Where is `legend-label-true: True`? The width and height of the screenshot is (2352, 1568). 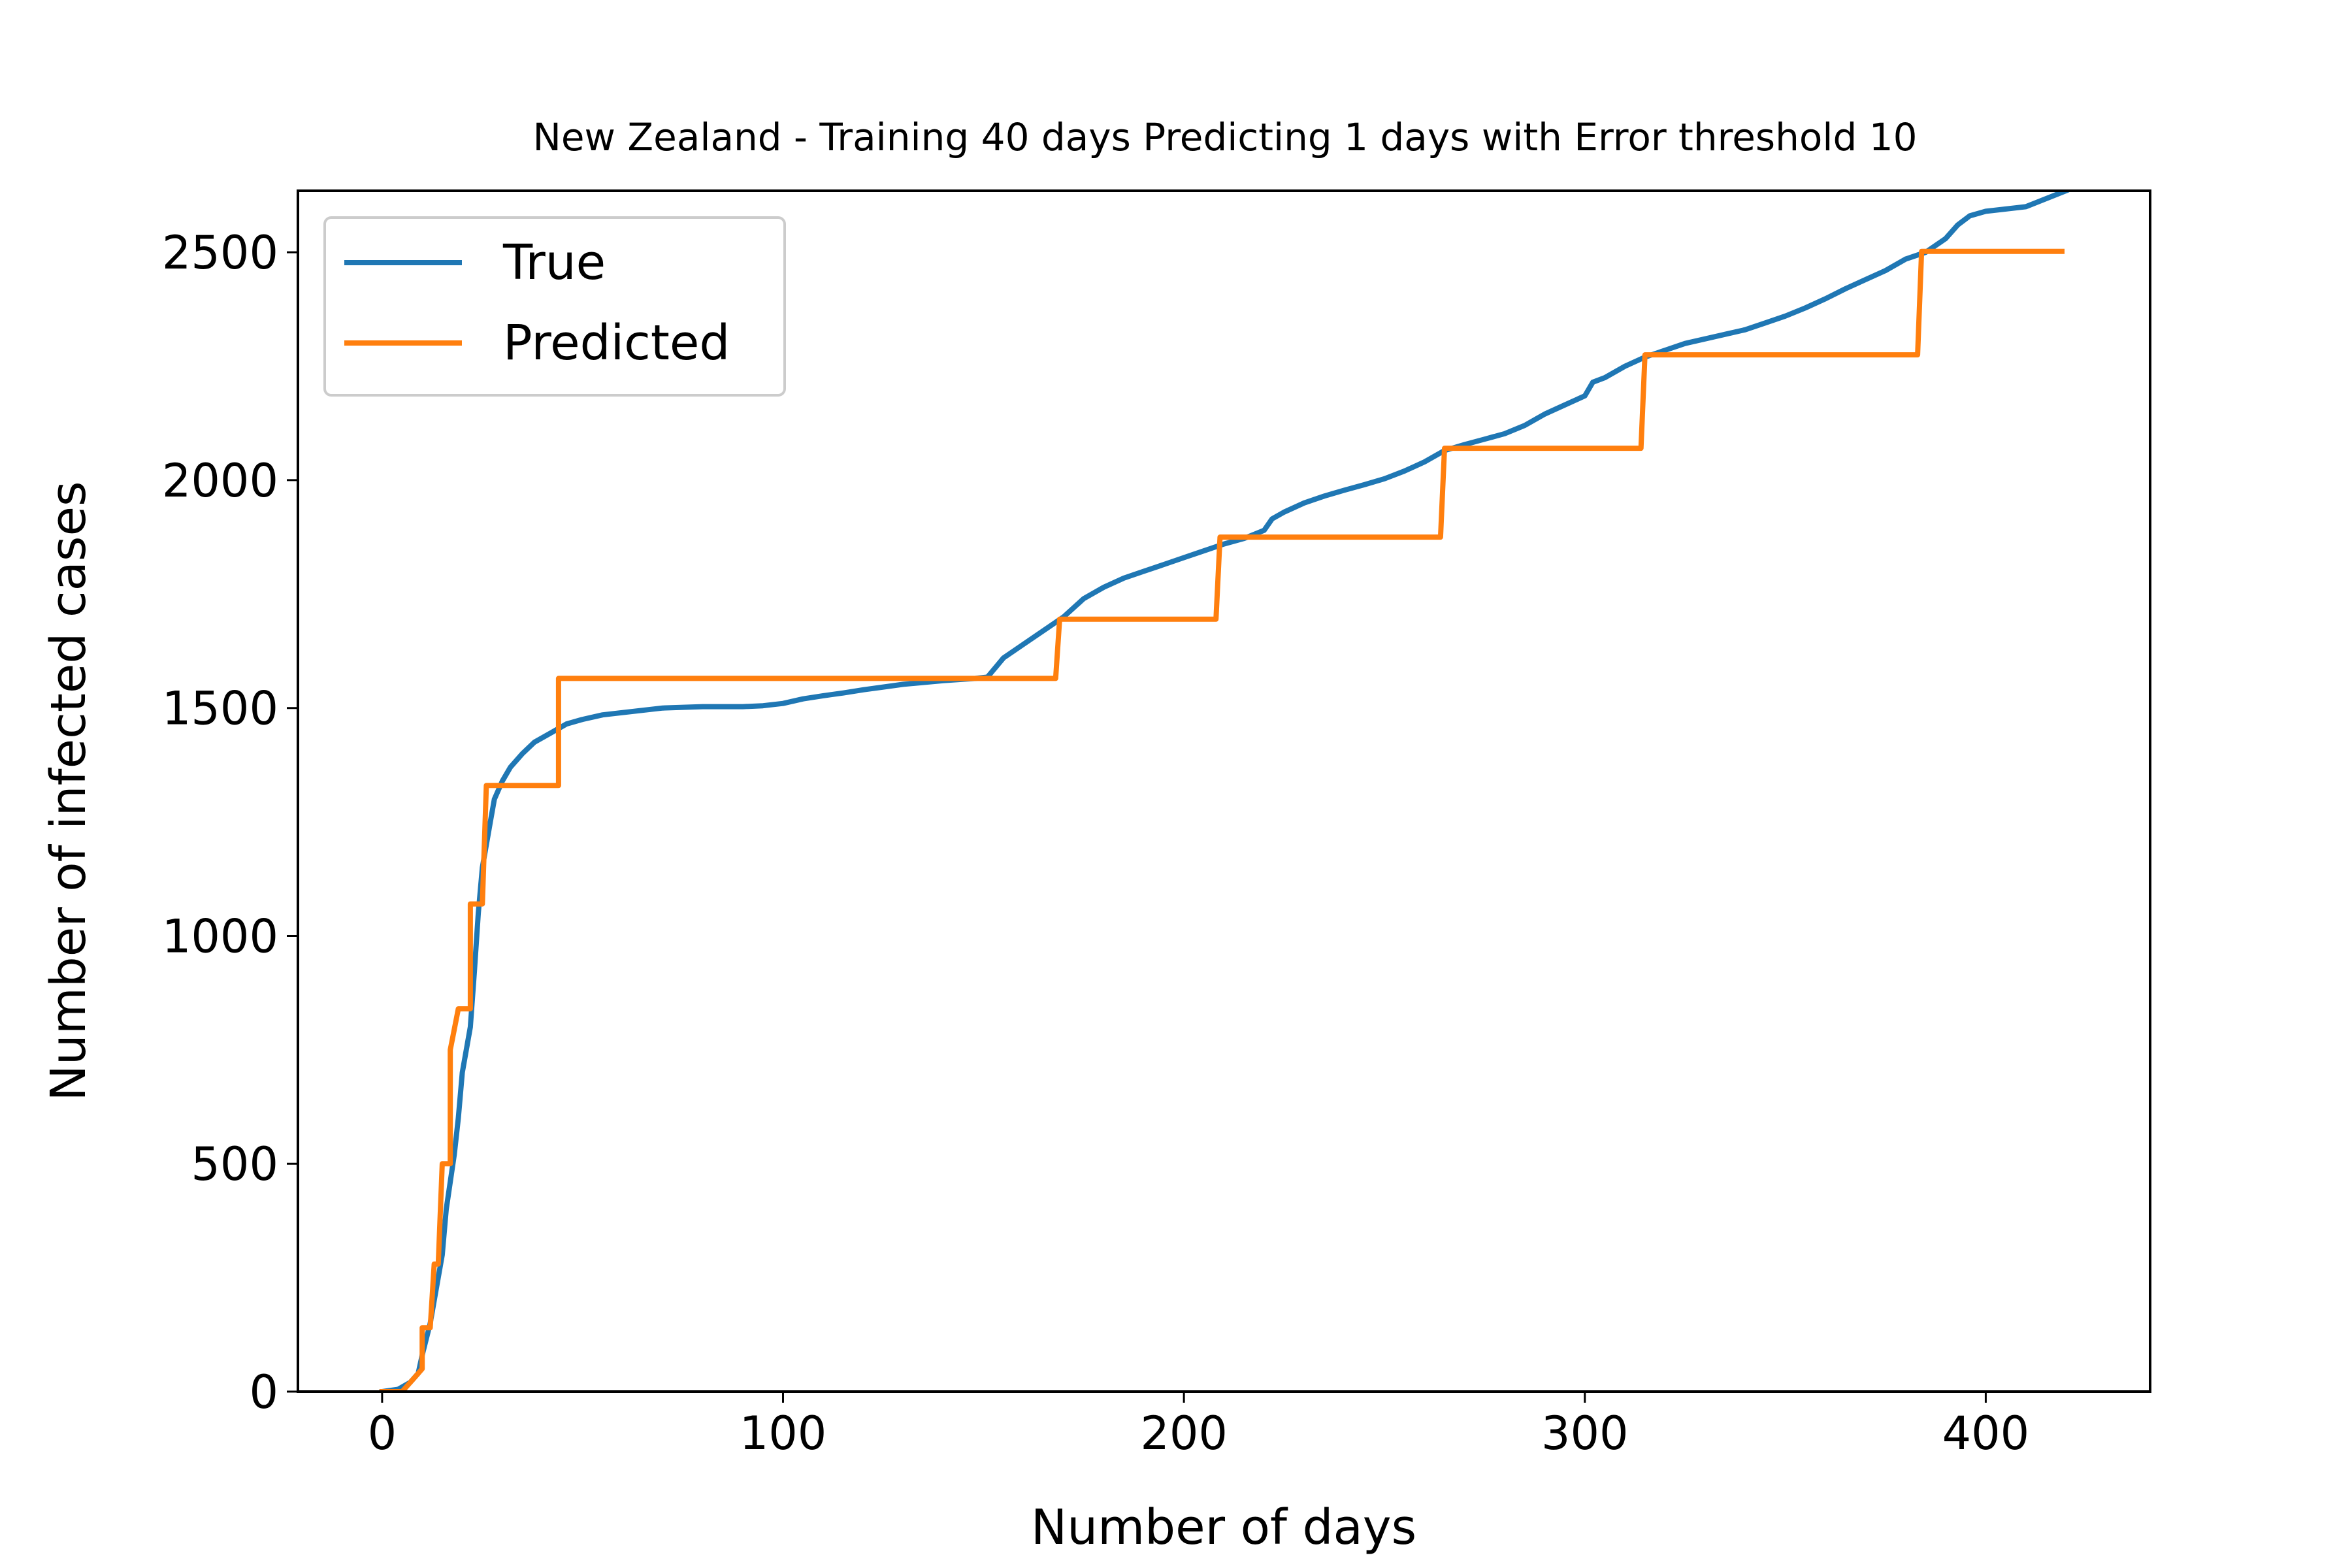 legend-label-true: True is located at coordinates (554, 263).